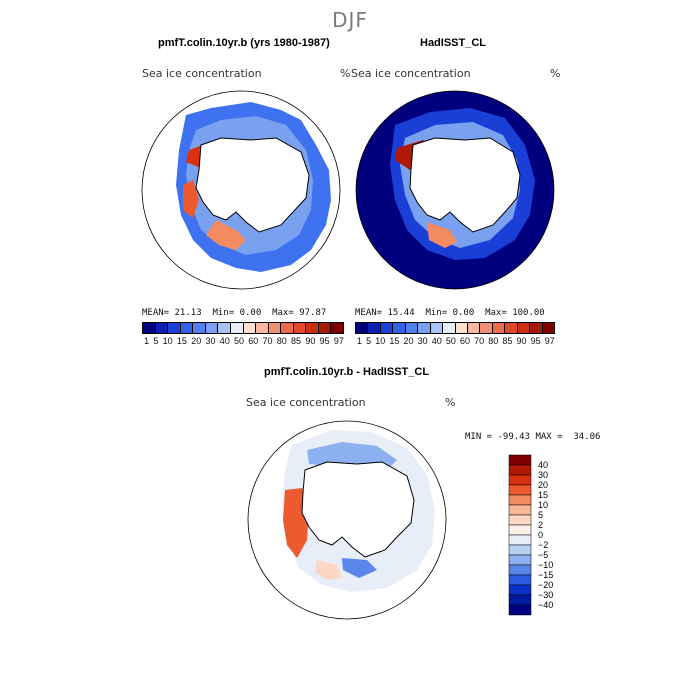 This screenshot has height=700, width=700. What do you see at coordinates (244, 43) in the screenshot?
I see `panel-1-title: pmfT.colin.10yr.b (yrs 1980-1987)` at bounding box center [244, 43].